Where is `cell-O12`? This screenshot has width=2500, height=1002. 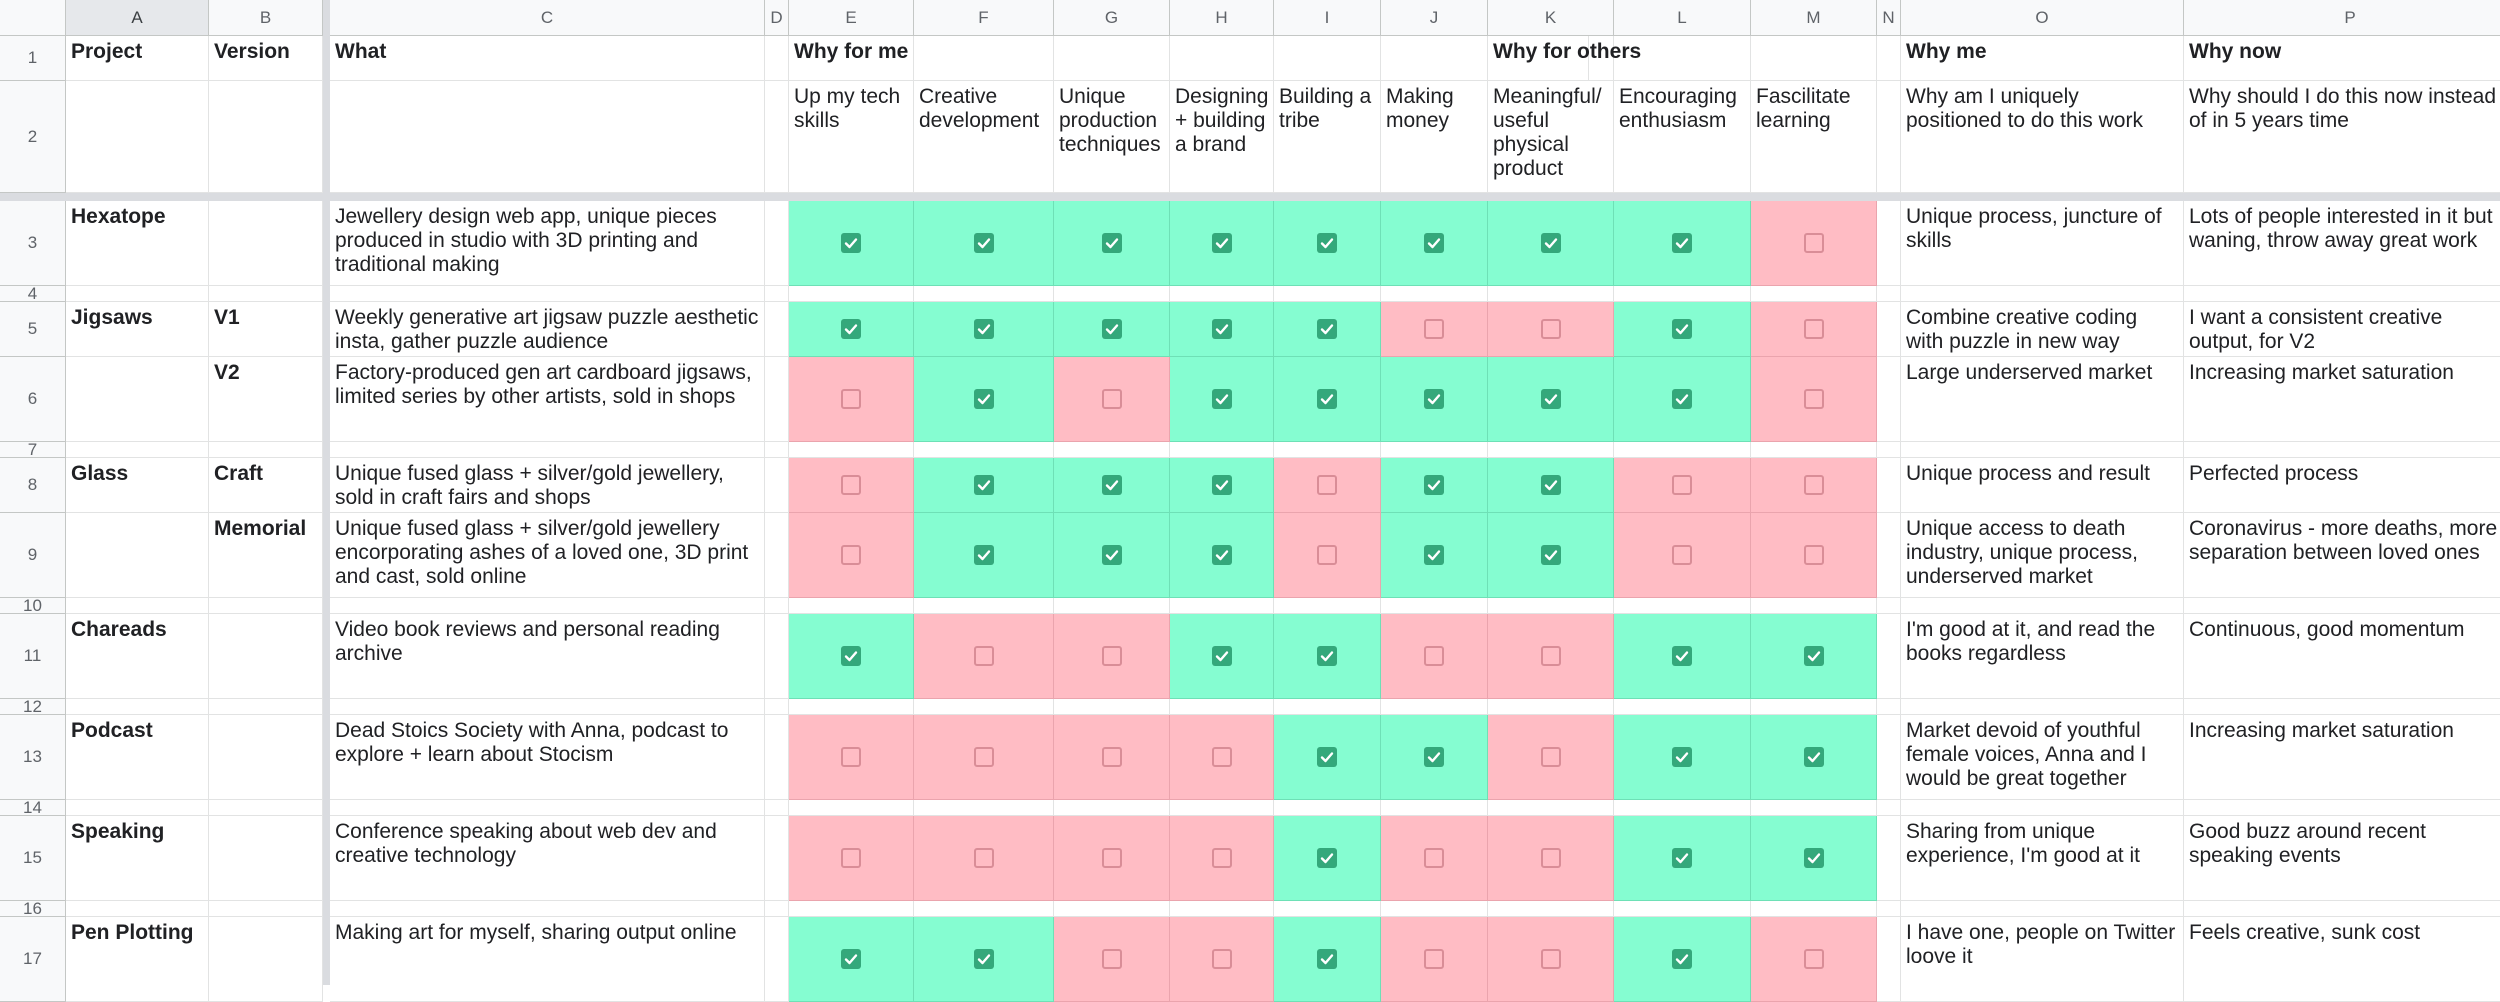 cell-O12 is located at coordinates (2042, 707).